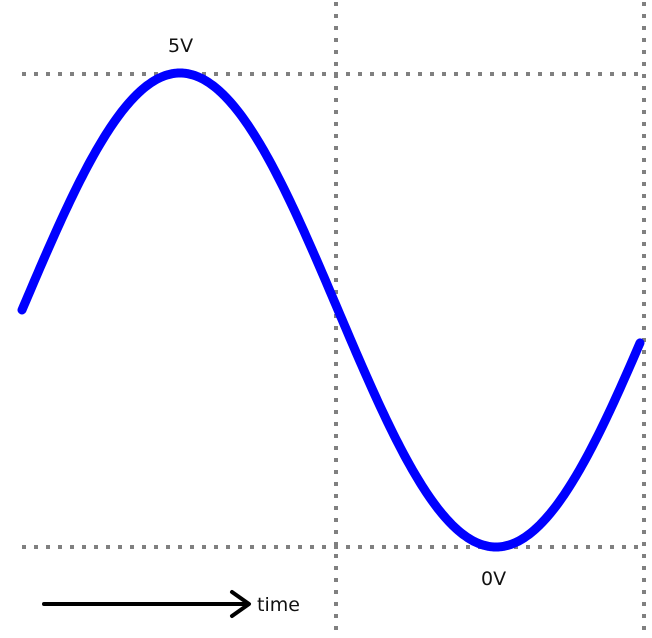 Image resolution: width=652 pixels, height=638 pixels. Describe the element at coordinates (493, 579) in the screenshot. I see `label-0v: 0V` at that location.